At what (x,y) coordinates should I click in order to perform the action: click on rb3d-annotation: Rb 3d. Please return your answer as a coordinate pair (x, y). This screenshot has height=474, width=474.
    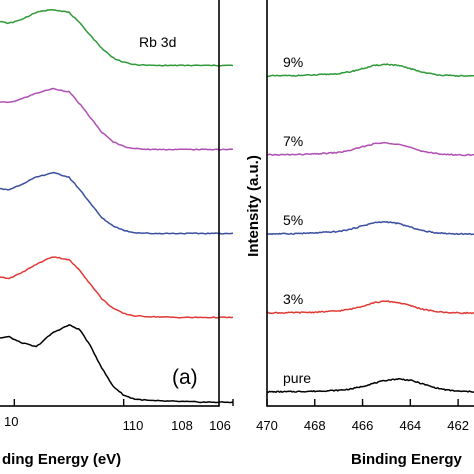
    Looking at the image, I should click on (157, 42).